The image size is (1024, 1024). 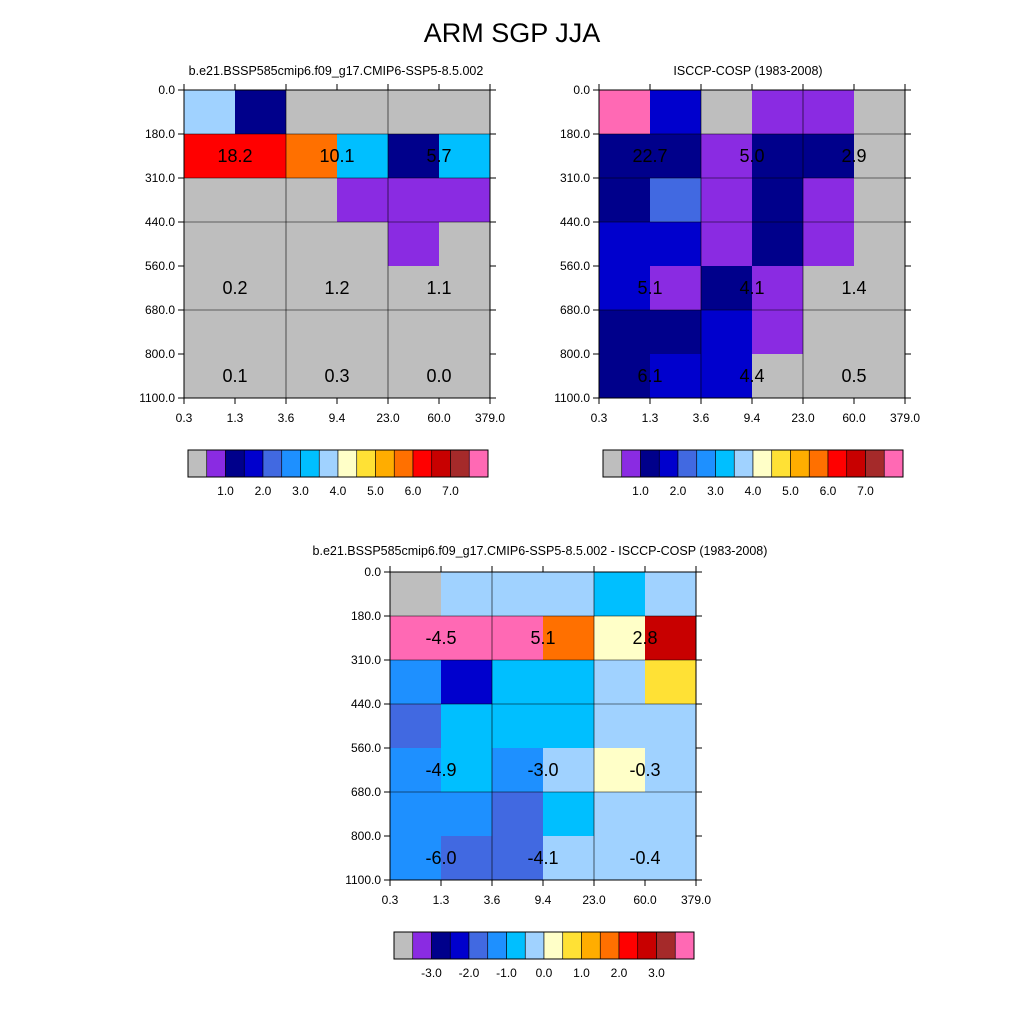 I want to click on y-tick-label: 800.0, so click(x=575, y=354).